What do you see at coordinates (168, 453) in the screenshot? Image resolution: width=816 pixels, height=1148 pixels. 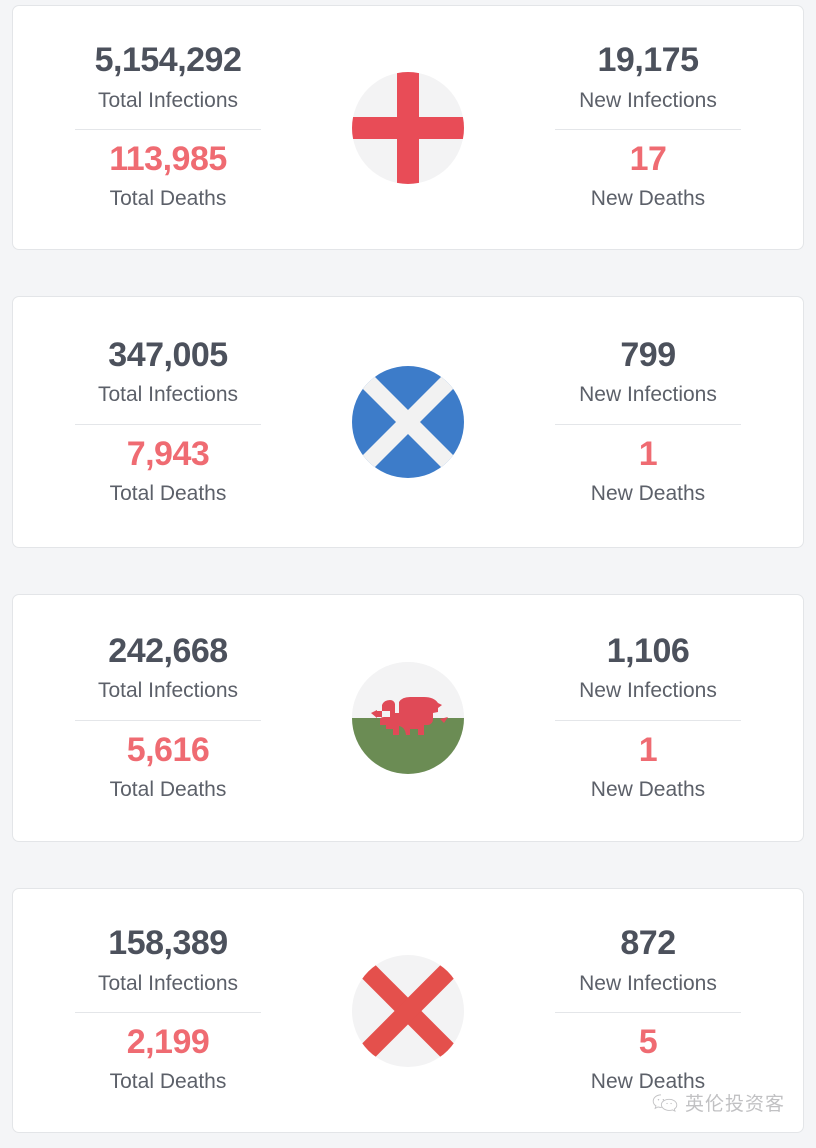 I see `total-deaths-value: 7,943` at bounding box center [168, 453].